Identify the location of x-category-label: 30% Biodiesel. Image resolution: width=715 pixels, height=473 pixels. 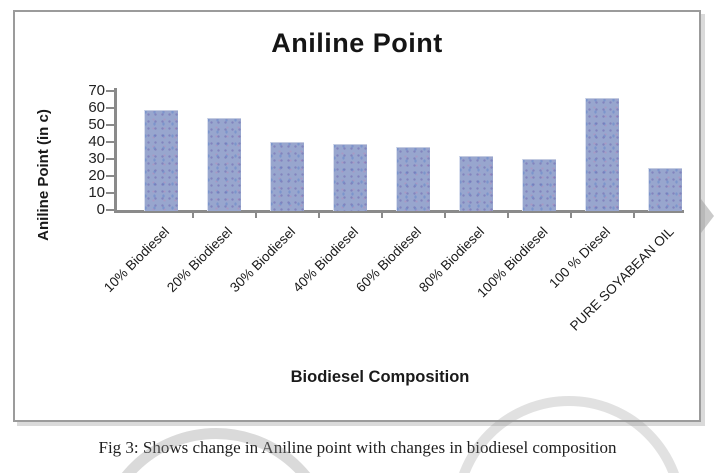
(263, 260).